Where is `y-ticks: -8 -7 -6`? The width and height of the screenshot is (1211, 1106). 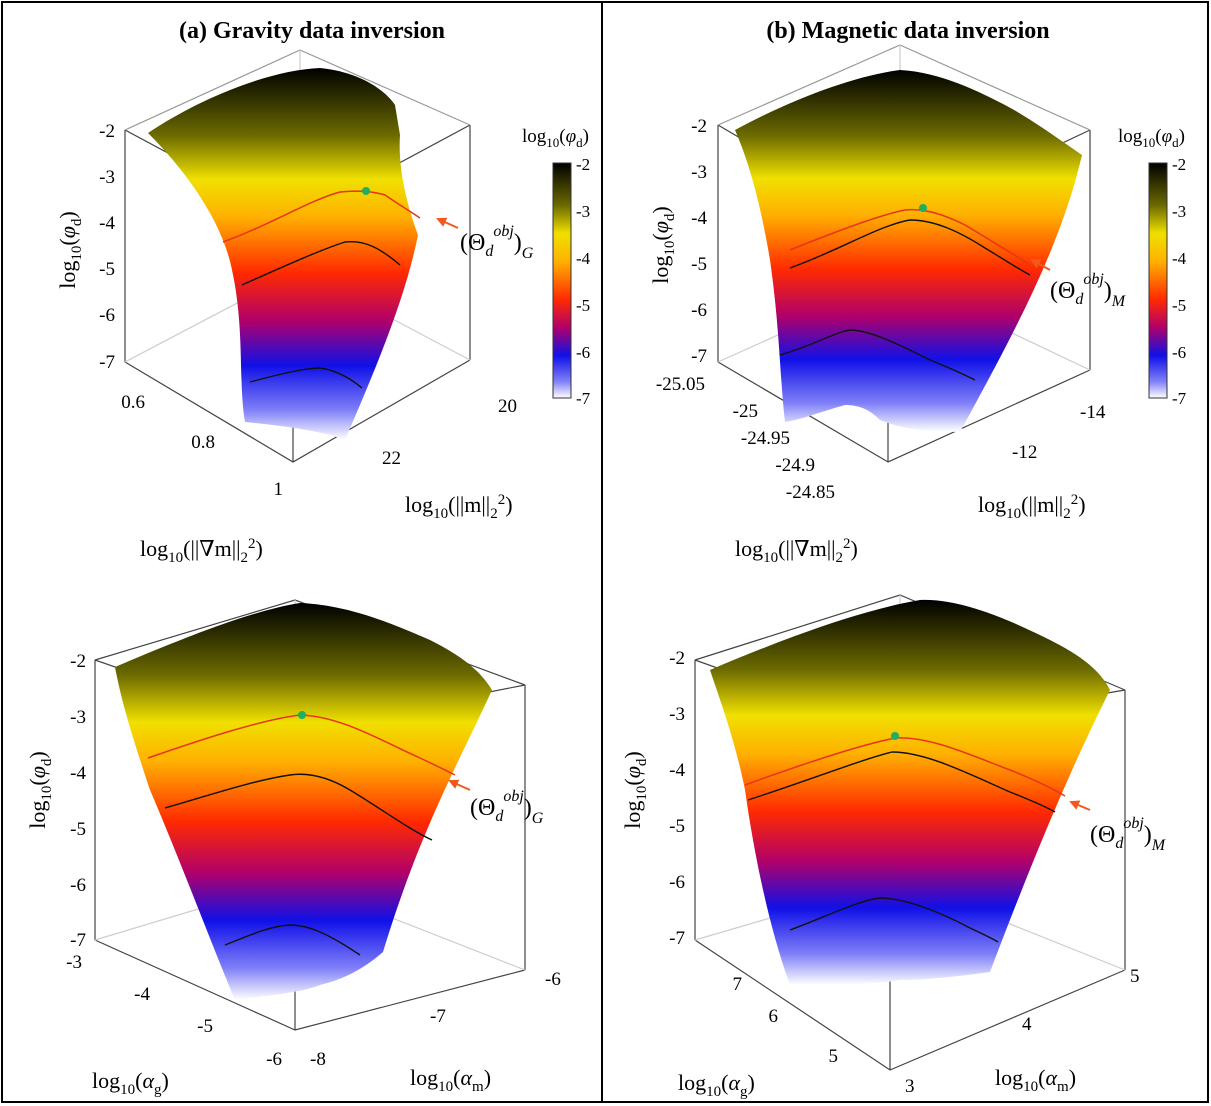
y-ticks: -8 -7 -6 is located at coordinates (435, 1019).